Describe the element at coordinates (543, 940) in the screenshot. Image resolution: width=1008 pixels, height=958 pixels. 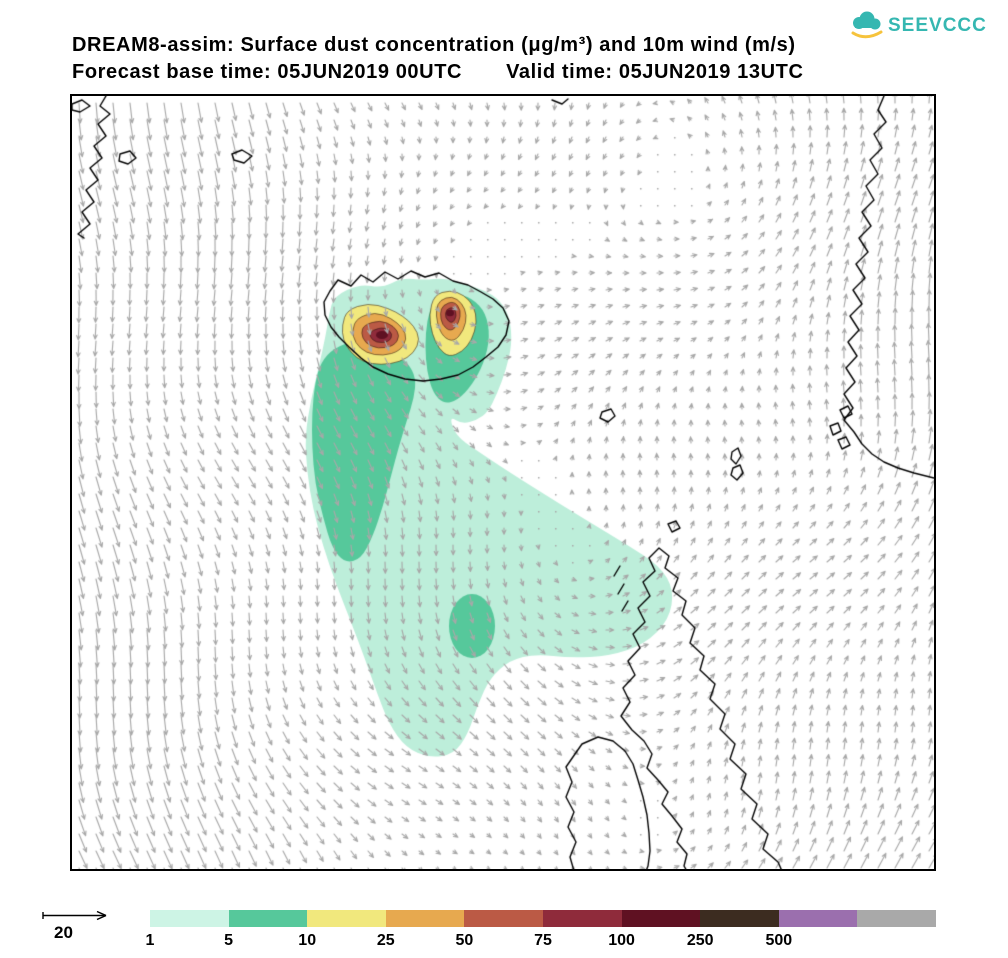
I see `legend-level-label: 75` at that location.